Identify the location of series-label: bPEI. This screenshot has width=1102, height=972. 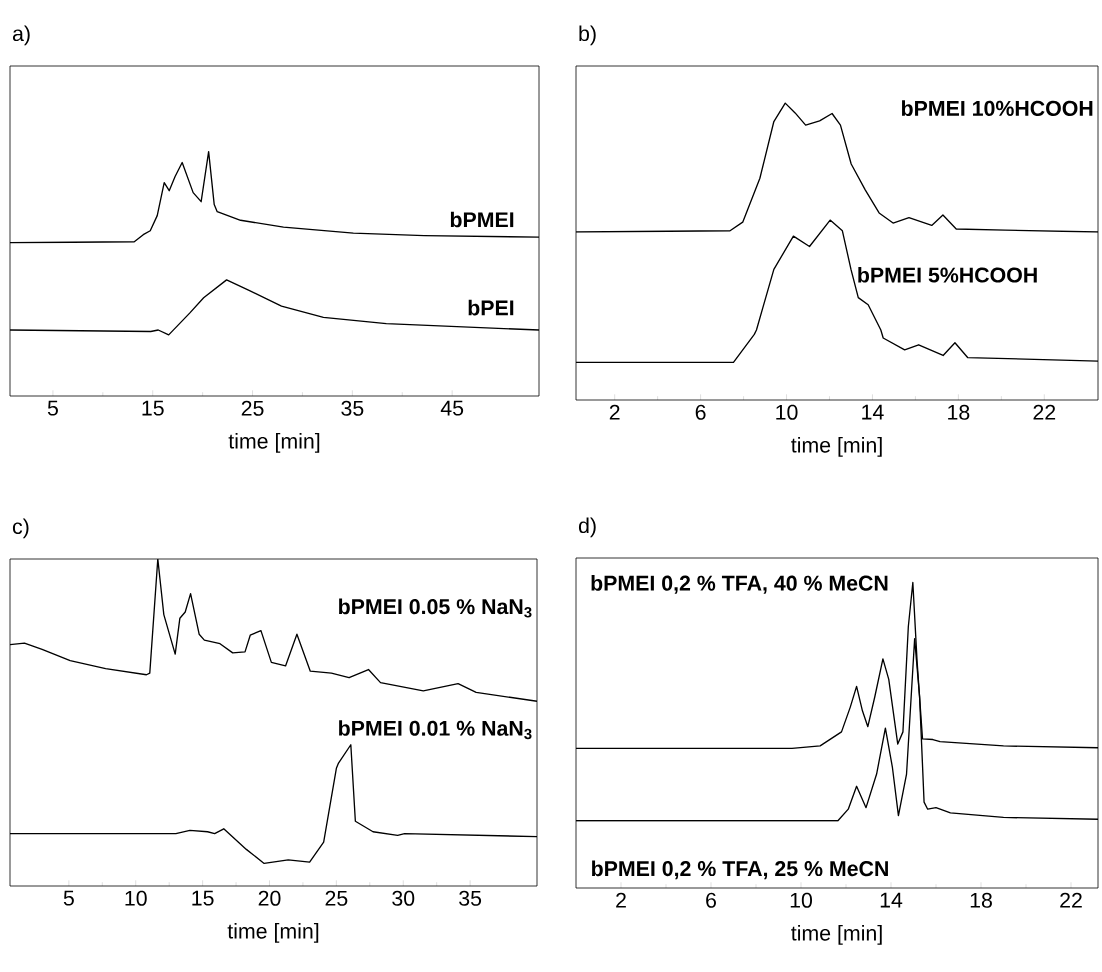
(491, 307).